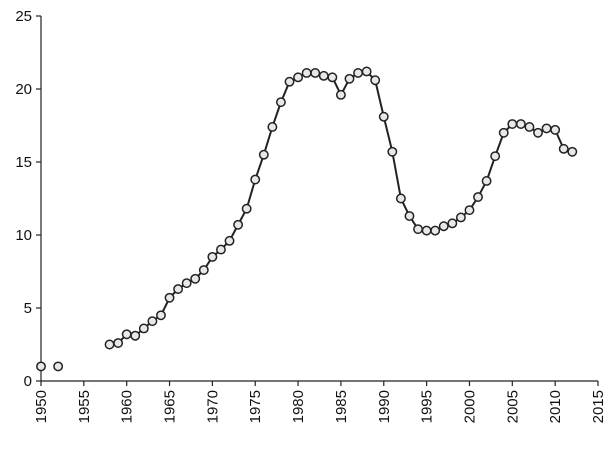  I want to click on x-tick-label: 1965, so click(170, 406).